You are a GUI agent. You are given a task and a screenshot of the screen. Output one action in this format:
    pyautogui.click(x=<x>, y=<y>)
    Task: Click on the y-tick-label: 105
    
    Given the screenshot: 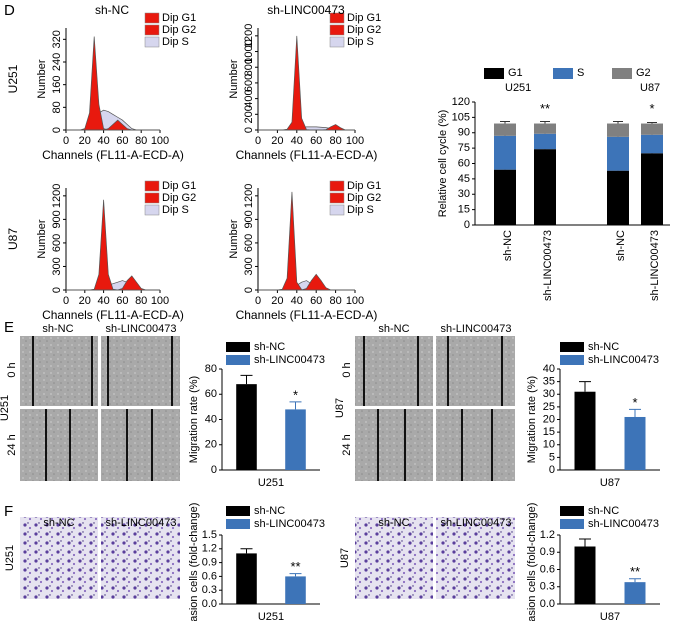 What is the action you would take?
    pyautogui.click(x=461, y=117)
    